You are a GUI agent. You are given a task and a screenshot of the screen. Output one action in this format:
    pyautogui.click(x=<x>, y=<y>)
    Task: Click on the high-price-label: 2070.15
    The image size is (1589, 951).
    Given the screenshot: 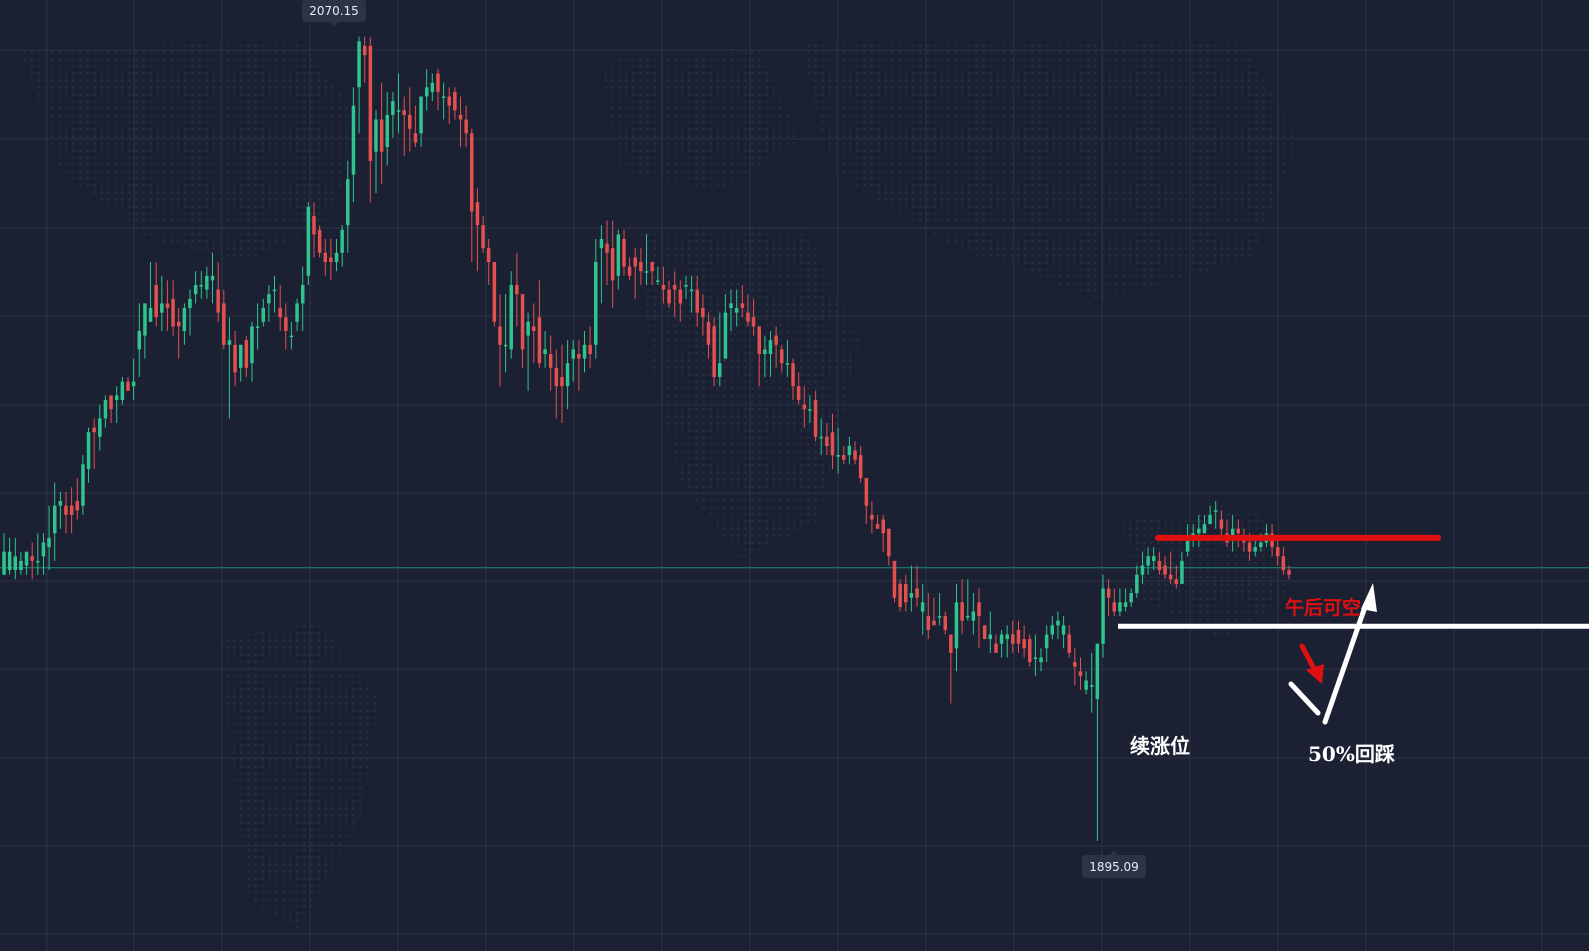 What is the action you would take?
    pyautogui.click(x=334, y=11)
    